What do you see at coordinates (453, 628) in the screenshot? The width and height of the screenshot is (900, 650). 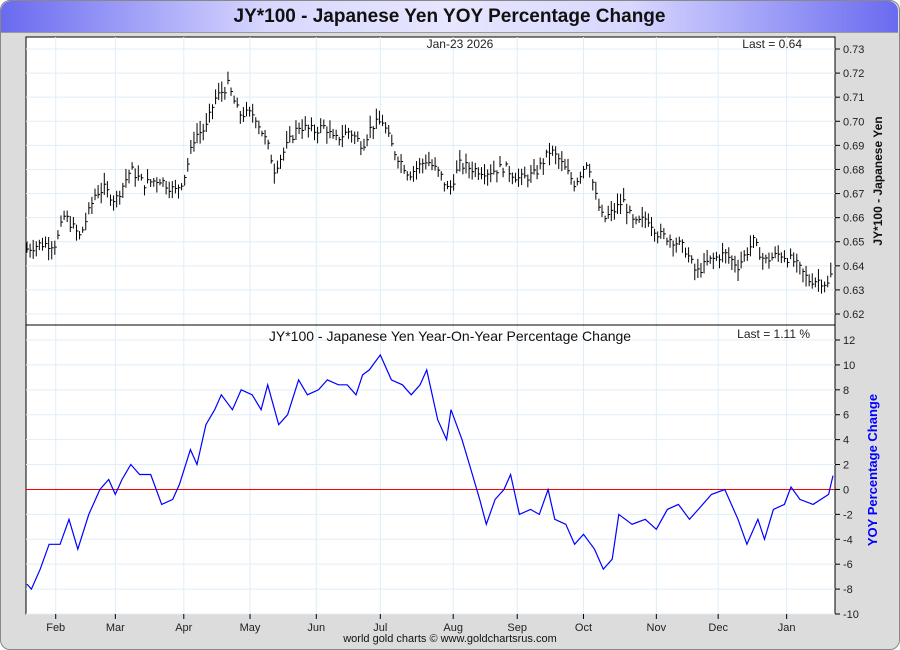 I see `x-tick-label: Aug` at bounding box center [453, 628].